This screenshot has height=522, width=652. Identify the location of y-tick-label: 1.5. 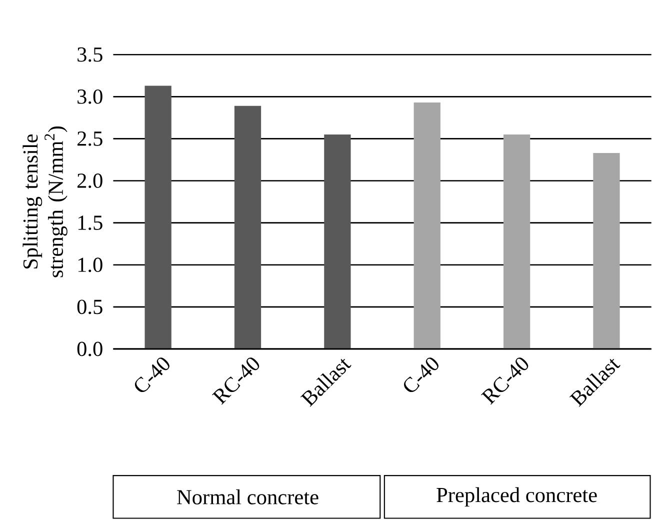
(90, 223).